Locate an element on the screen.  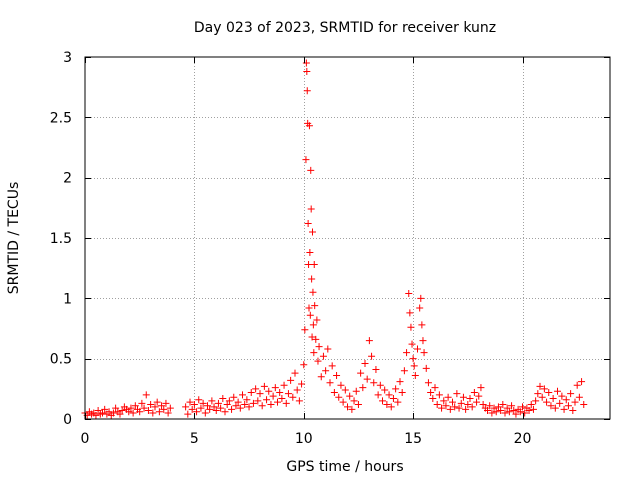
y-tick-label: 0 is located at coordinates (67, 420).